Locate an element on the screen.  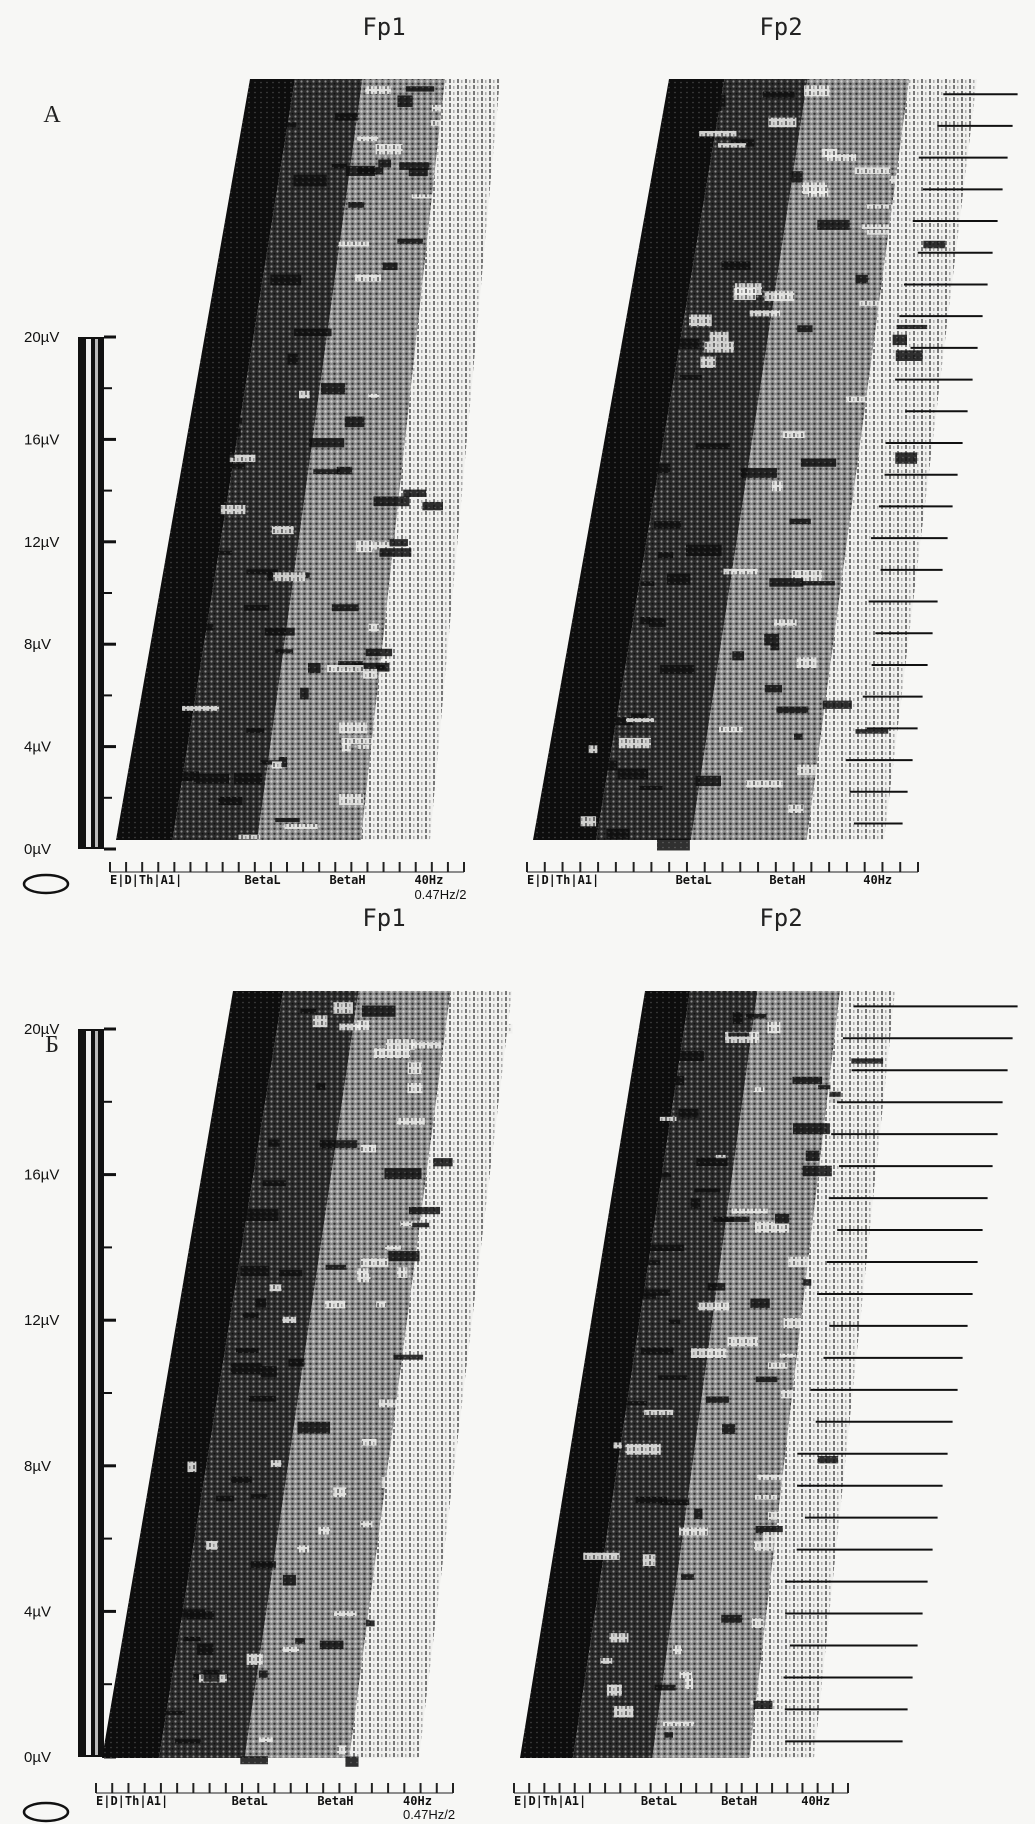
panel-letter: Б is located at coordinates (52, 1045).